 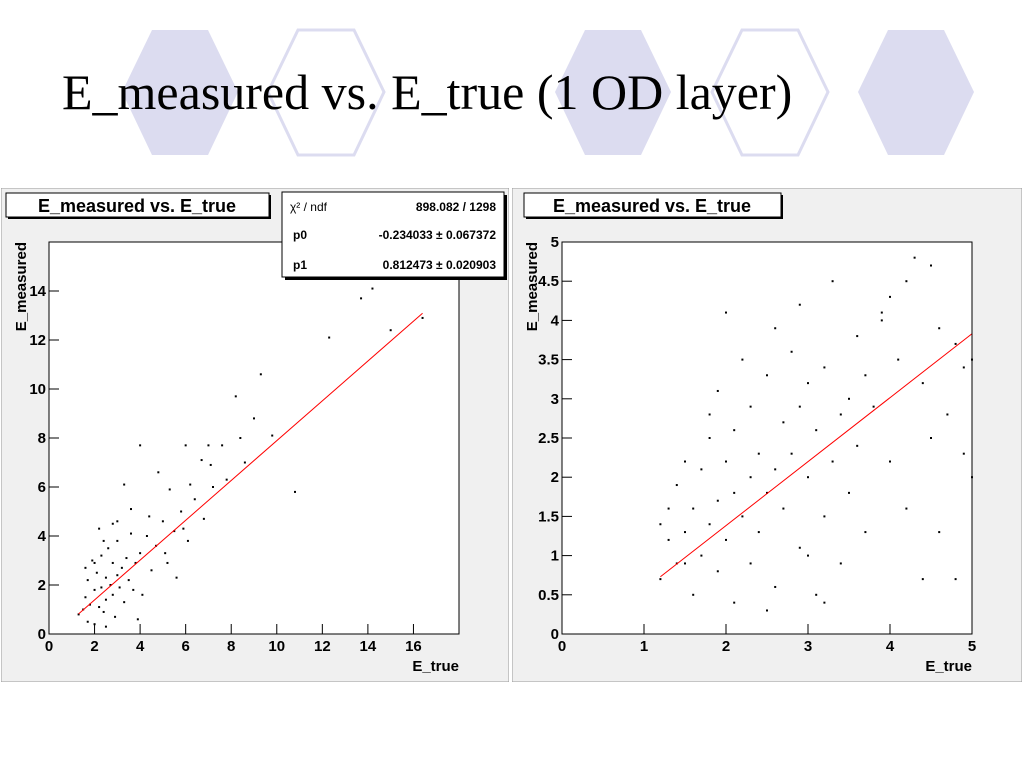 What do you see at coordinates (555, 399) in the screenshot?
I see `y-tick-label: 3` at bounding box center [555, 399].